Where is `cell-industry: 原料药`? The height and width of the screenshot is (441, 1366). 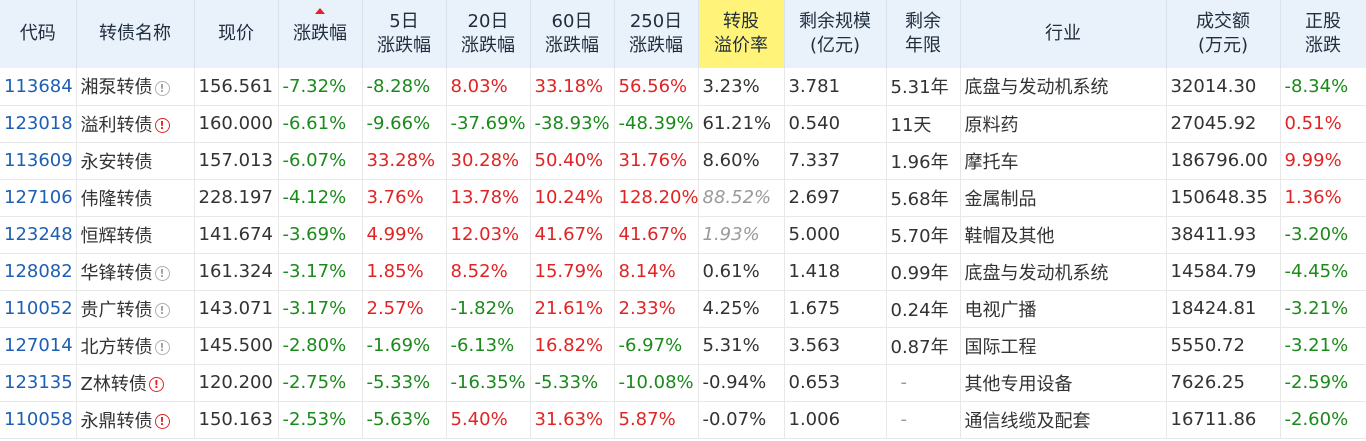
cell-industry: 原料药 is located at coordinates (1063, 123).